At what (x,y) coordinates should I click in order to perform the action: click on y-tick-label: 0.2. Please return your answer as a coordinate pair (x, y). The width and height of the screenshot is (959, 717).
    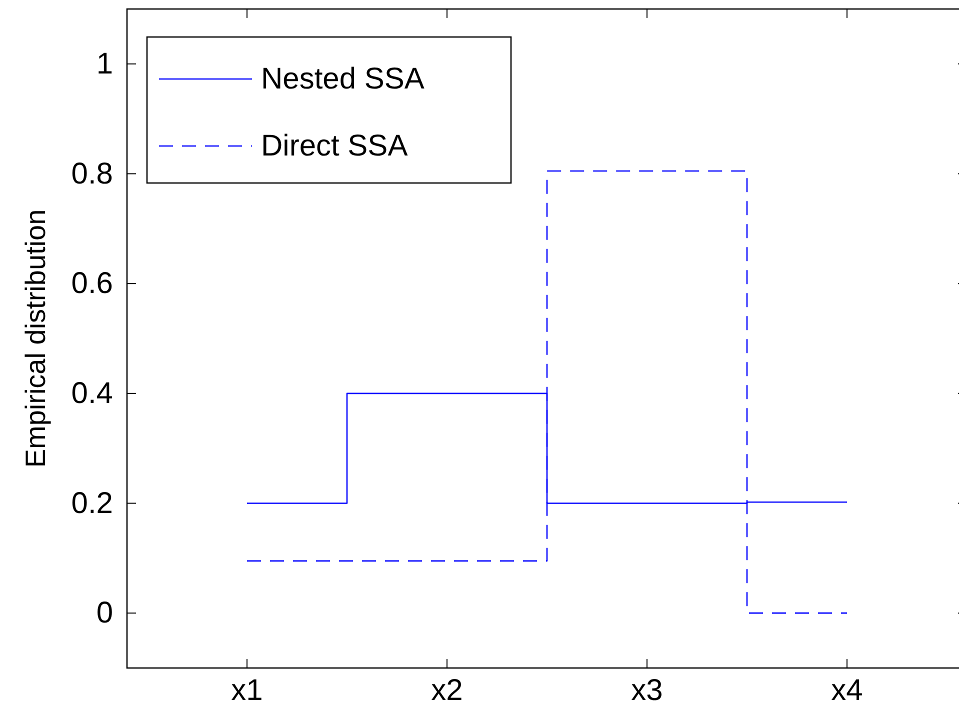
    Looking at the image, I should click on (92, 503).